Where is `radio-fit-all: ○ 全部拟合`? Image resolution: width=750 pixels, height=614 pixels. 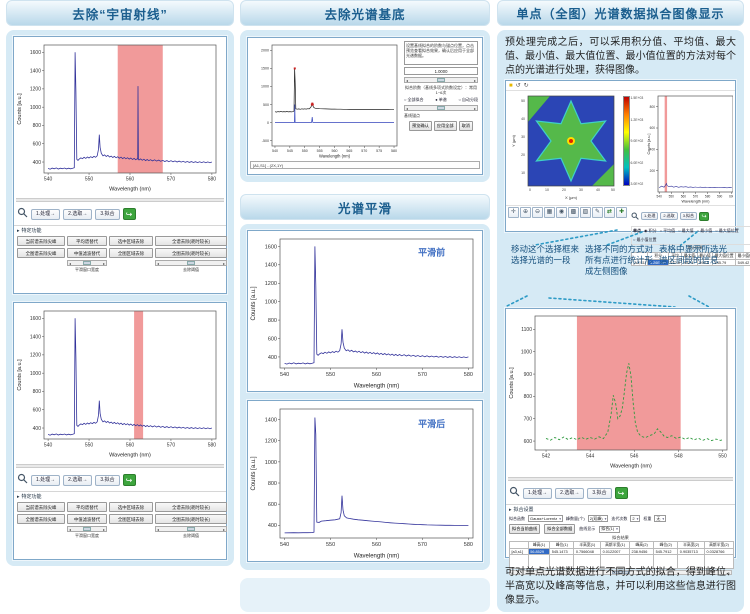 radio-fit-all: ○ 全部拟合 is located at coordinates (414, 100).